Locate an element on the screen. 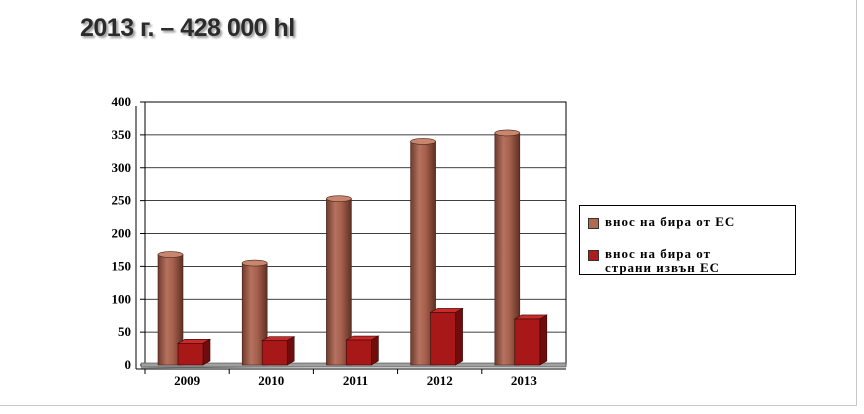 This screenshot has height=414, width=864. y-tick-label: 150 is located at coordinates (122, 265).